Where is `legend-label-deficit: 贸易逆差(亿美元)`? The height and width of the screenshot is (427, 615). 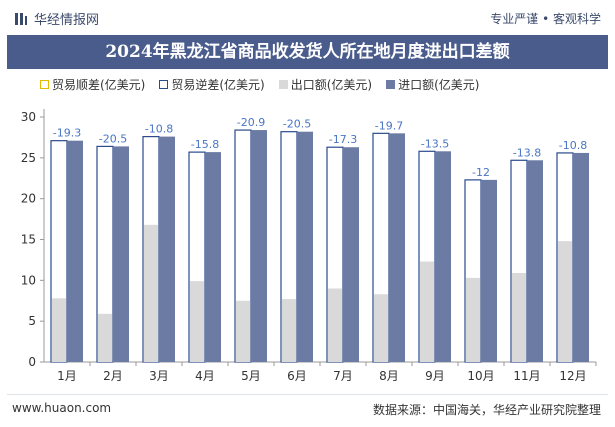 legend-label-deficit: 贸易逆差(亿美元) is located at coordinates (218, 85).